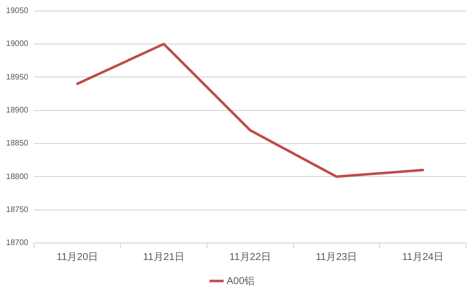 This screenshot has width=474, height=300. What do you see at coordinates (17, 176) in the screenshot?
I see `y-tick-label: 18800` at bounding box center [17, 176].